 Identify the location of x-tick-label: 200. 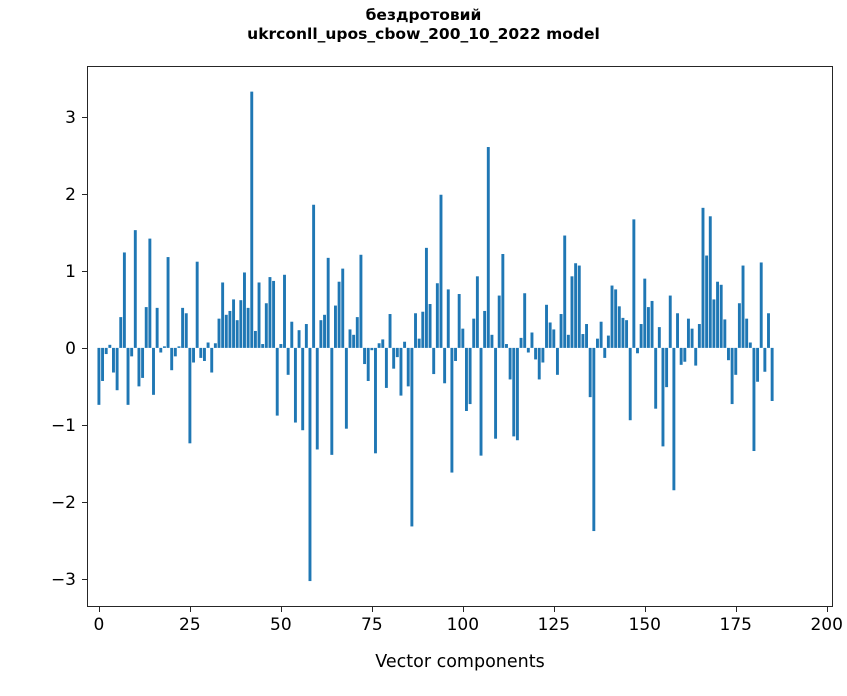
(826, 625).